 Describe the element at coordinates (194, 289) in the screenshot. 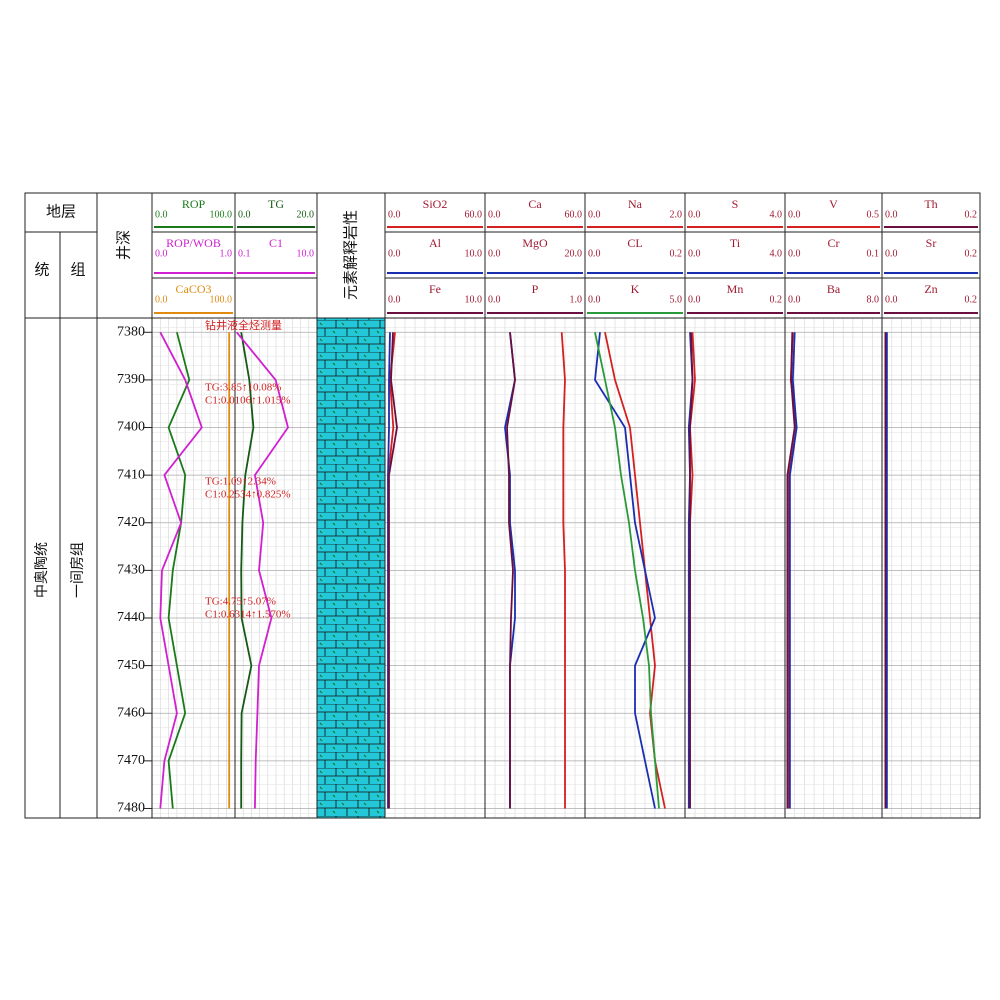

I see `curve-name: CaCO3` at that location.